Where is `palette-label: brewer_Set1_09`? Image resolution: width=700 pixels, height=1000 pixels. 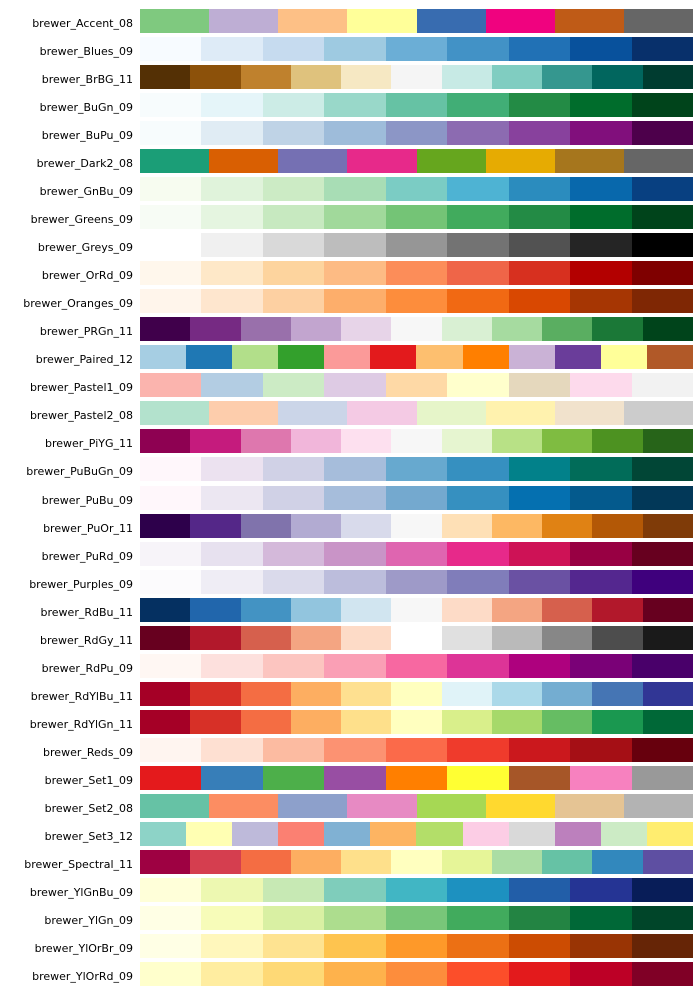 palette-label: brewer_Set1_09 is located at coordinates (88, 780).